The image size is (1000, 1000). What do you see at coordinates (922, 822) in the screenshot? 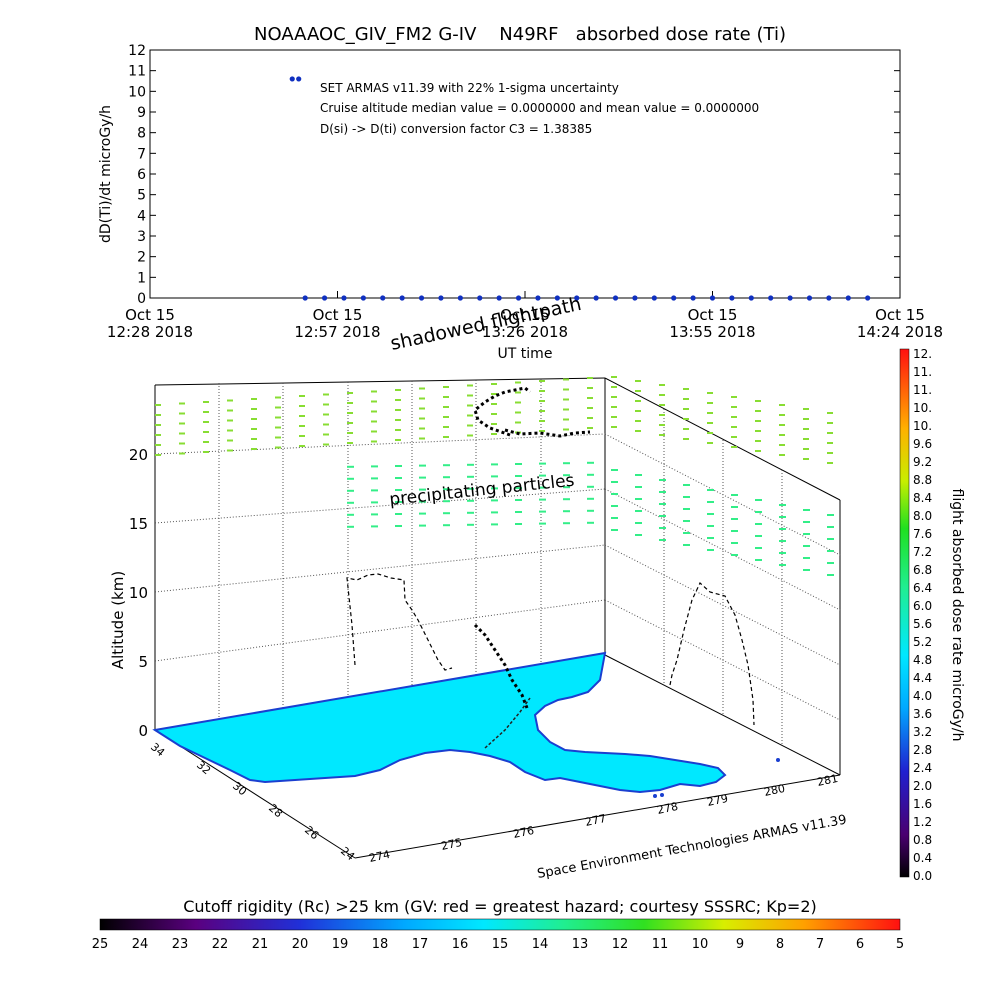
I see `dose-tick-label: 1.2` at bounding box center [922, 822].